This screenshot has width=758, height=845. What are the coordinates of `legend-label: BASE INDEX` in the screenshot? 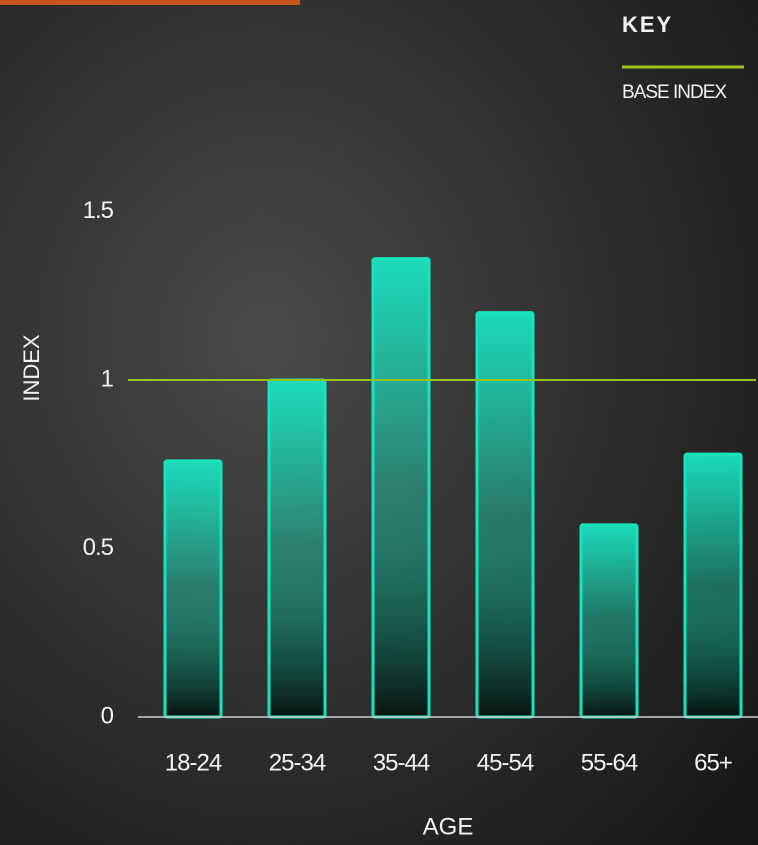 It's located at (674, 92).